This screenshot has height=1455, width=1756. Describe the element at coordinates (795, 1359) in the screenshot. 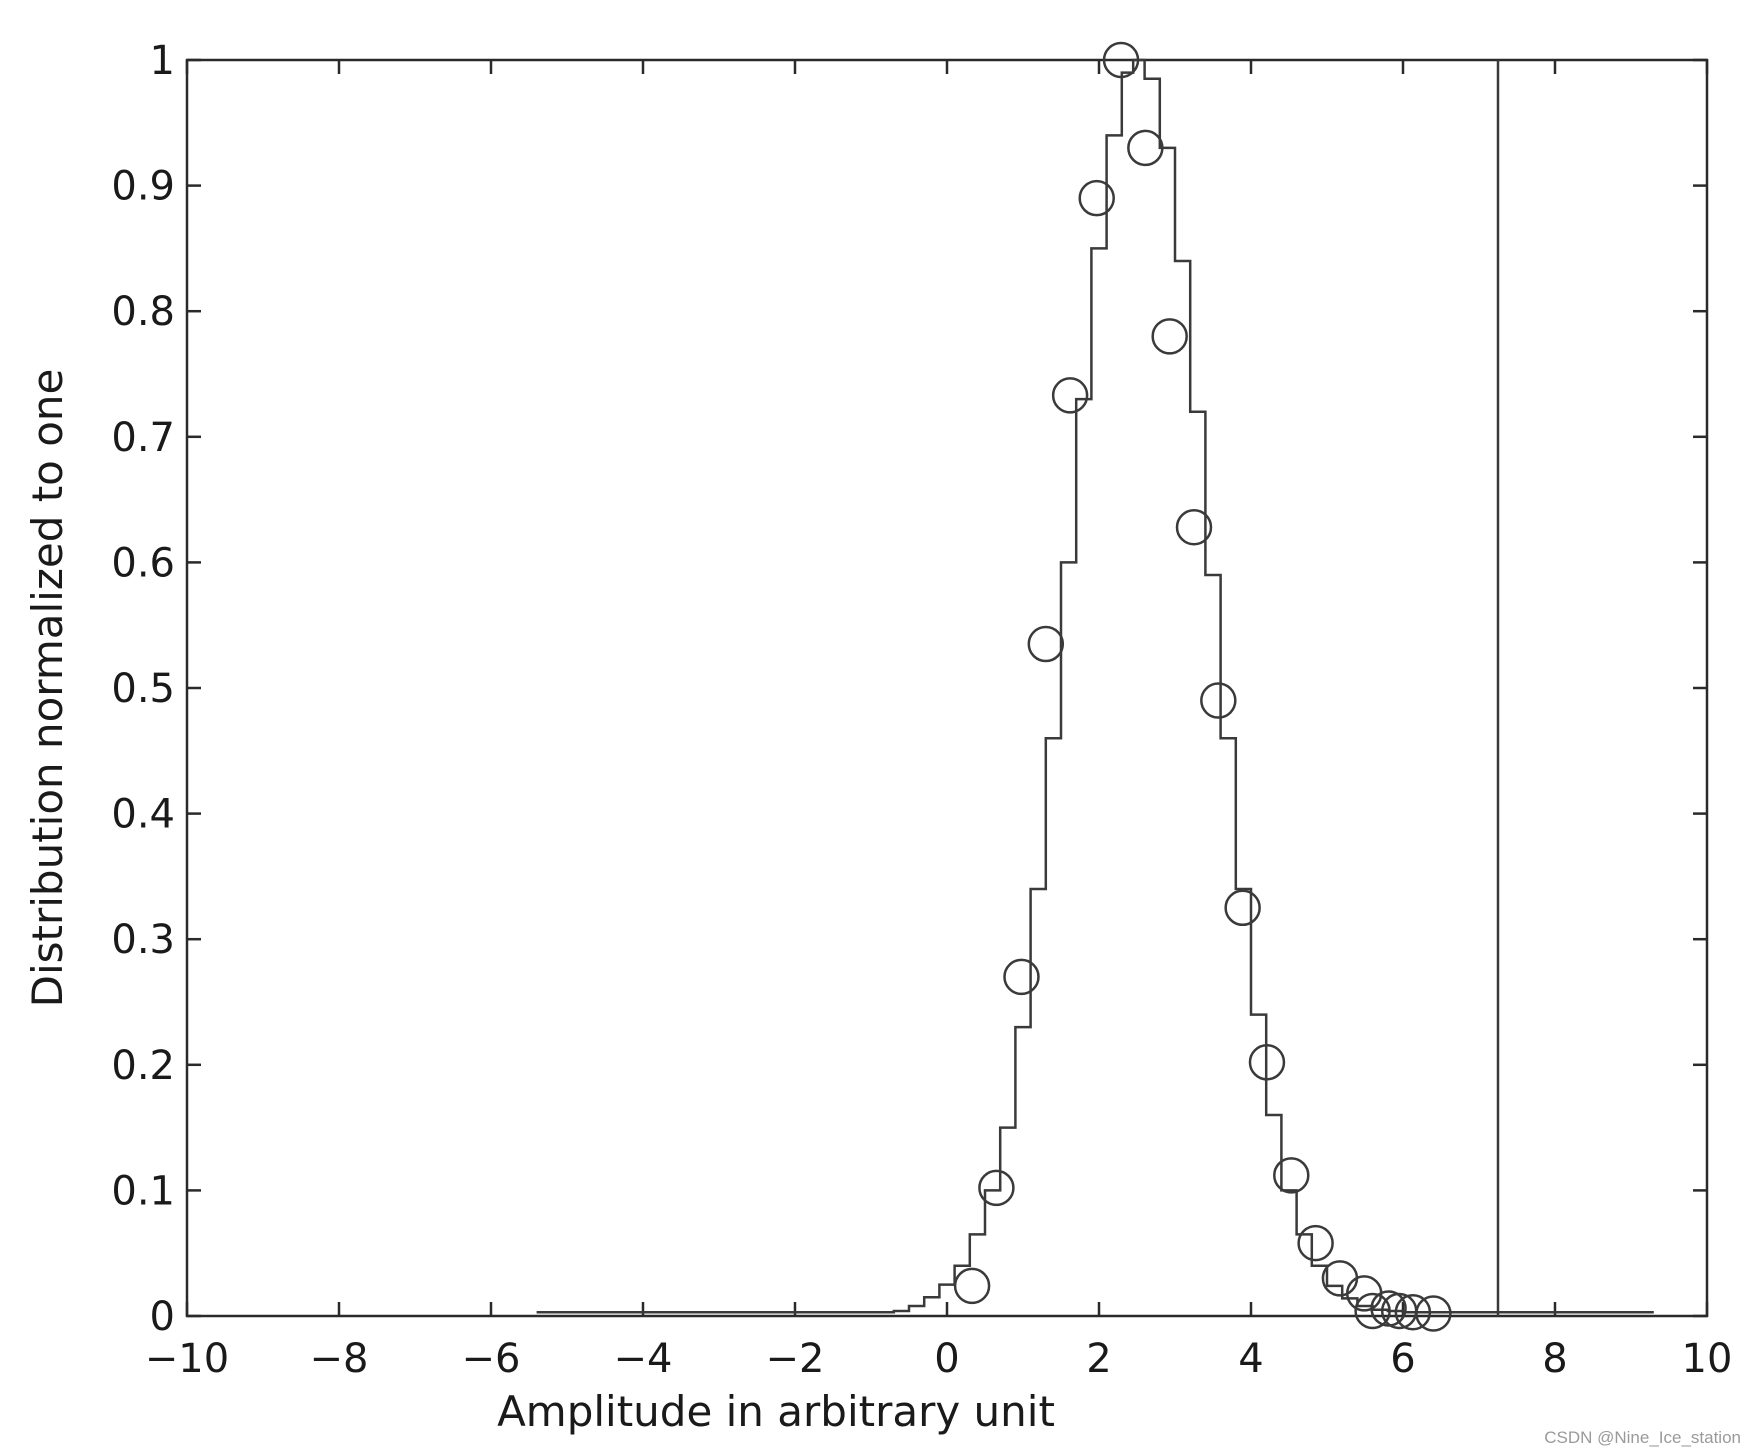

I see `x-tick-label: −2` at that location.